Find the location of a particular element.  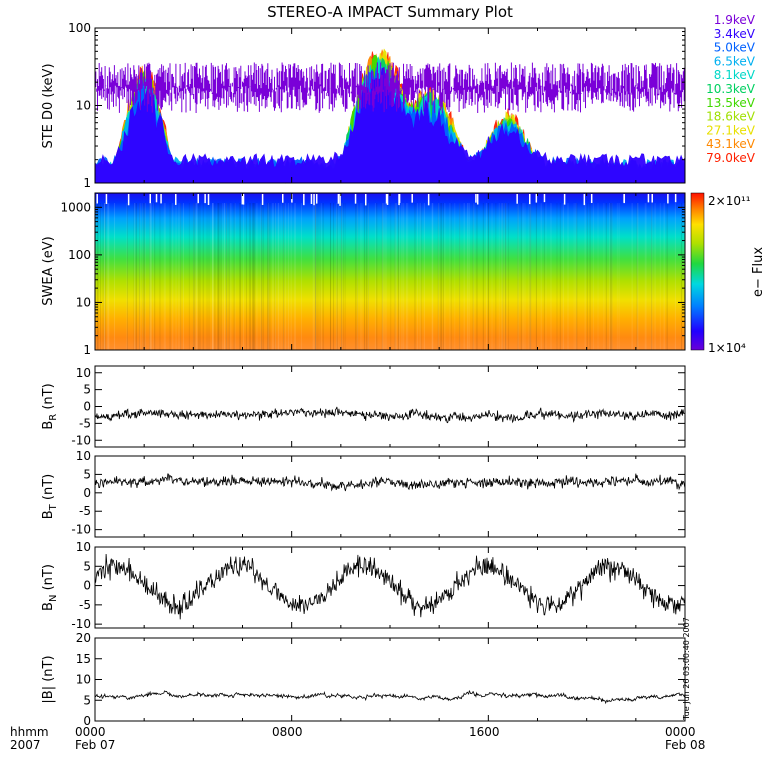

plot-timestamp: Tue Jun 26 03:00:40 2007 is located at coordinates (686, 669).